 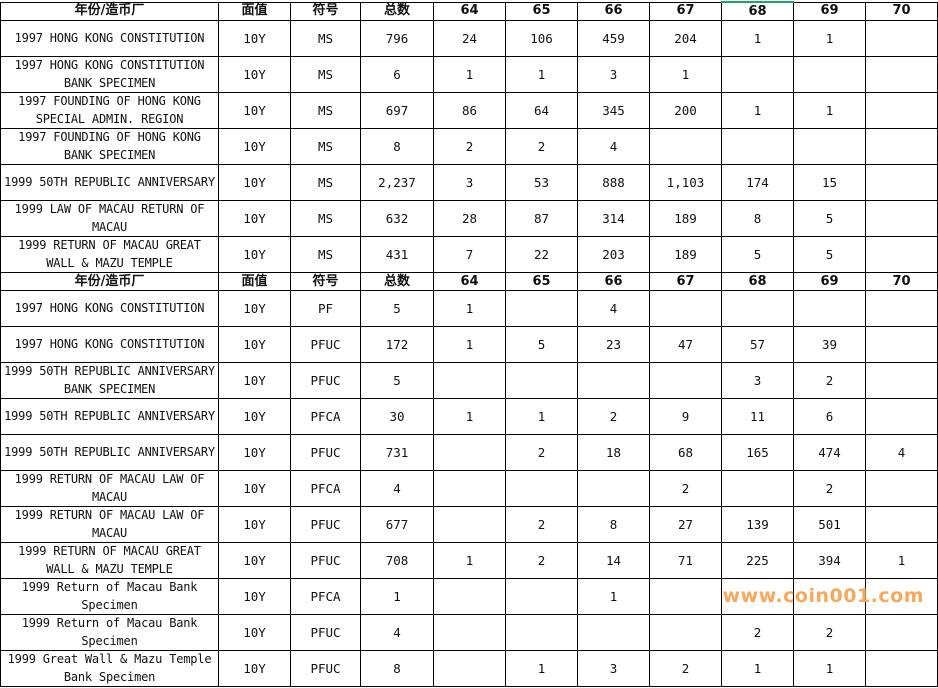 I want to click on cell-total: 632, so click(x=397, y=218).